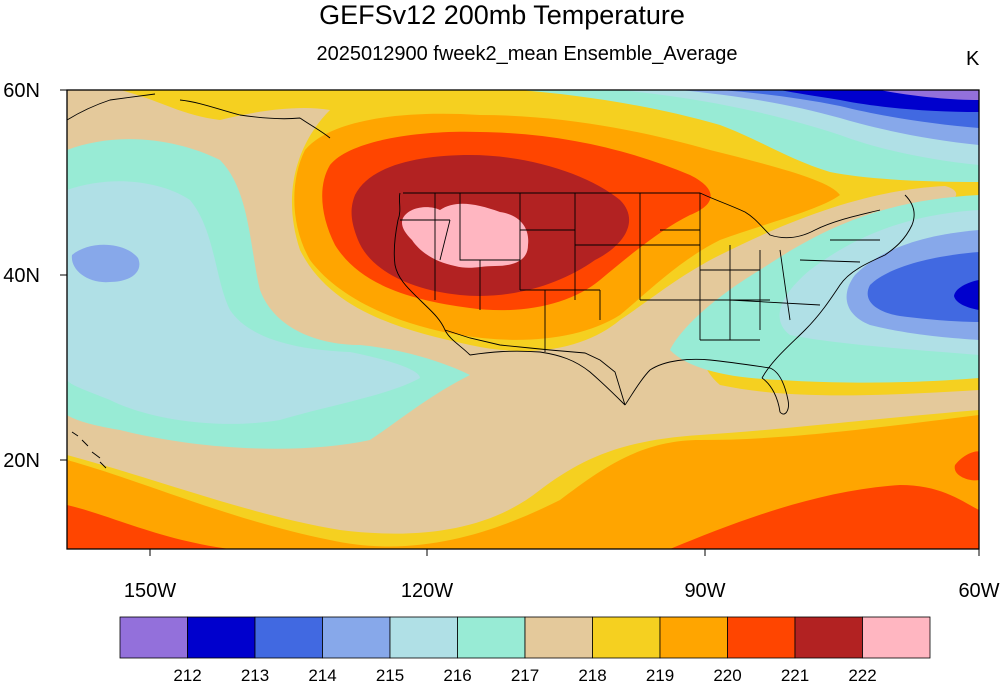 The width and height of the screenshot is (1004, 686). What do you see at coordinates (923, 287) in the screenshot?
I see `contour-214-east` at bounding box center [923, 287].